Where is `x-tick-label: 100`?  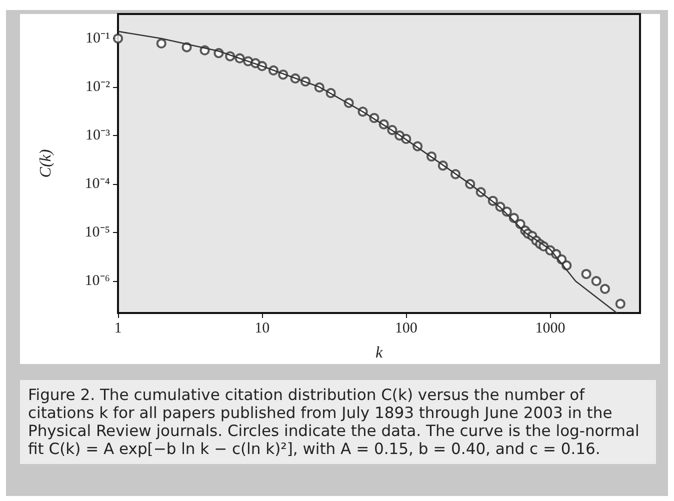
x-tick-label: 100 is located at coordinates (406, 328).